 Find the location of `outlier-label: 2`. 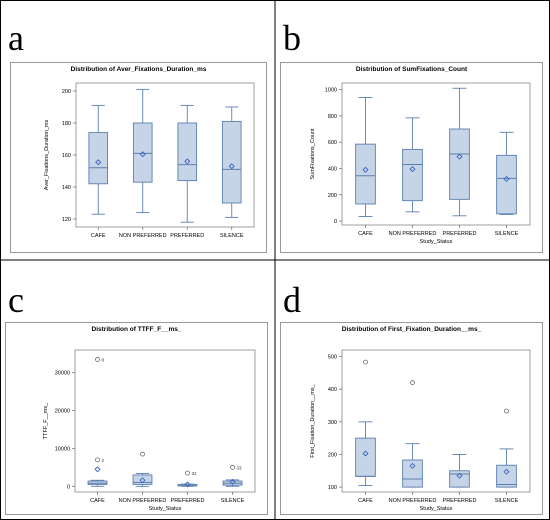

outlier-label: 2 is located at coordinates (103, 460).